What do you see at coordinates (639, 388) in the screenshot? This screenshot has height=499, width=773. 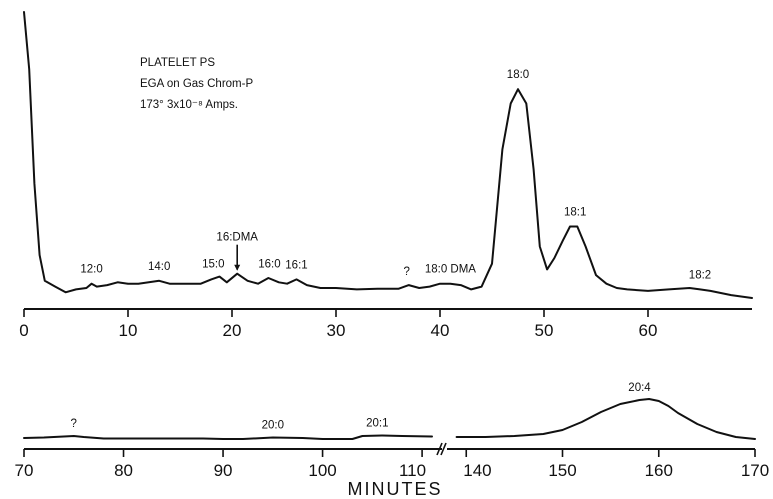 I see `peak-label: 20:4` at bounding box center [639, 388].